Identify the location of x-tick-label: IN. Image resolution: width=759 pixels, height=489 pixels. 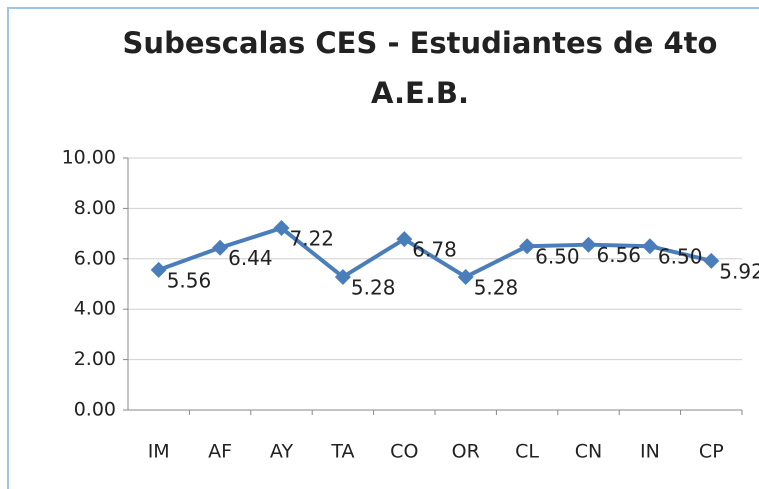
(650, 452).